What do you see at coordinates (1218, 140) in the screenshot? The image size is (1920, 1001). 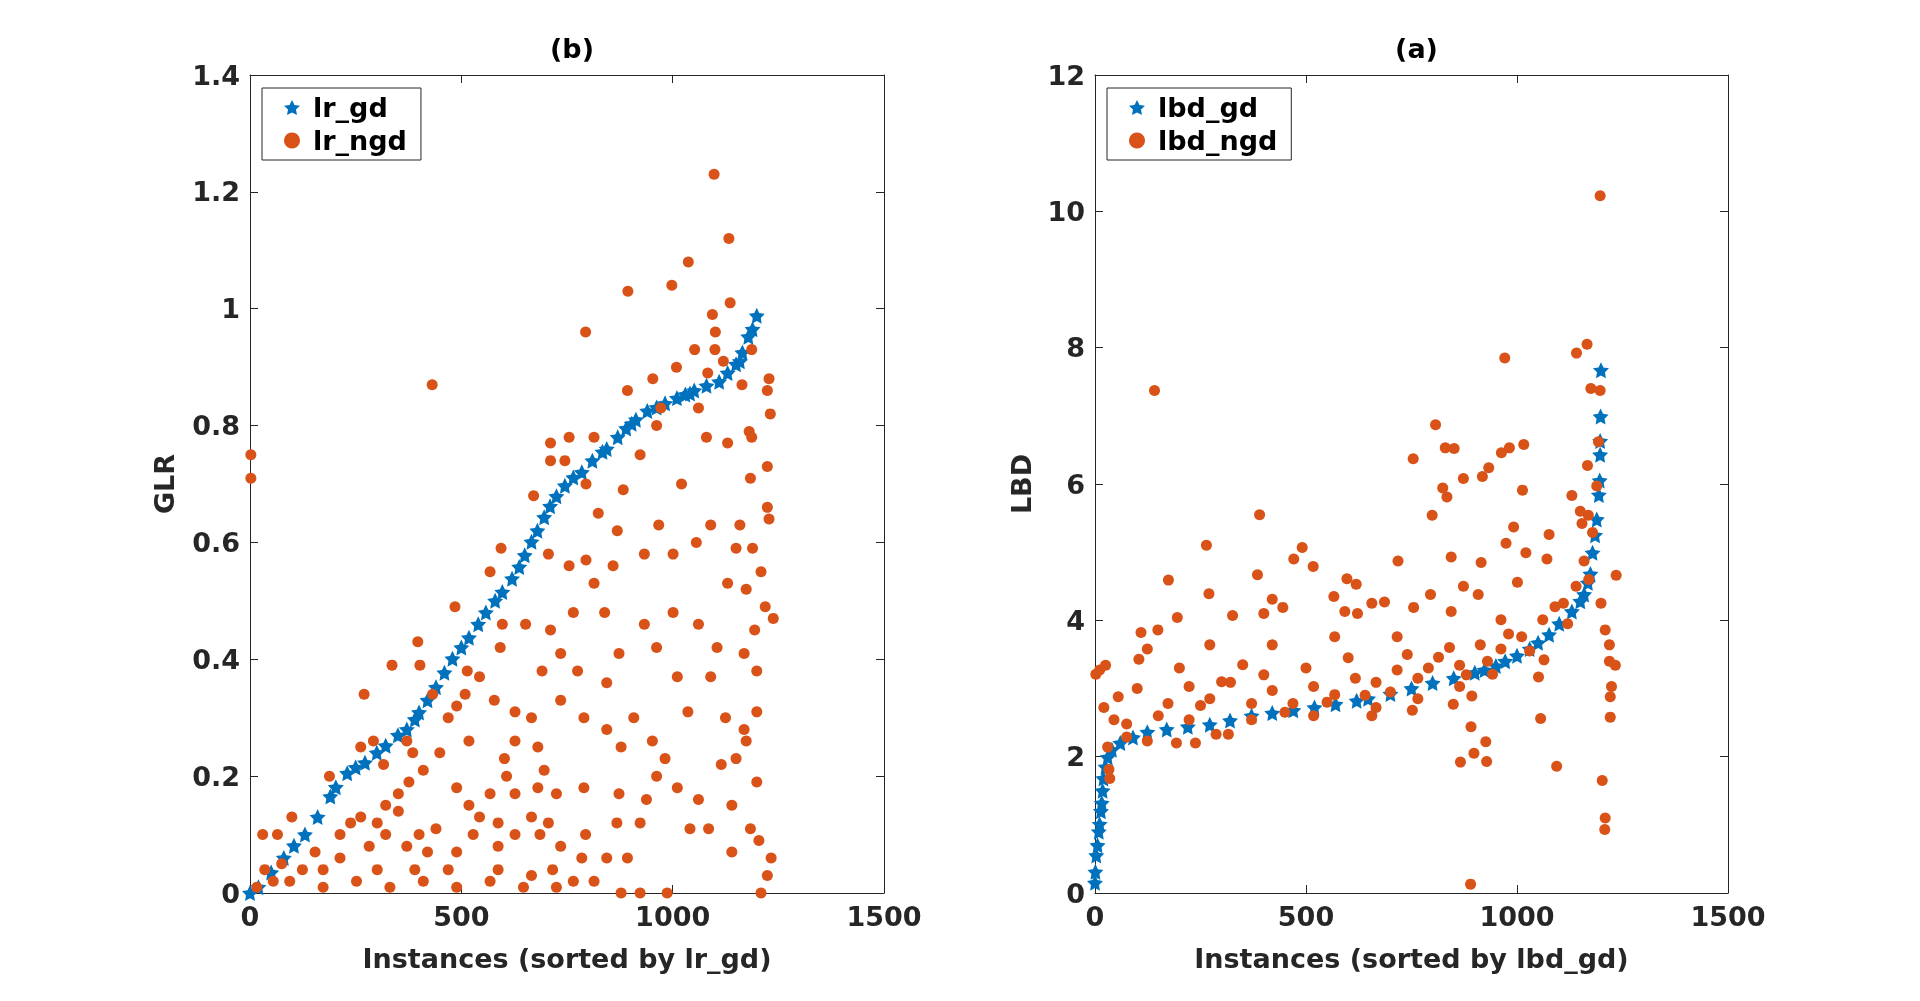 I see `legend-label: lbd_ngd` at bounding box center [1218, 140].